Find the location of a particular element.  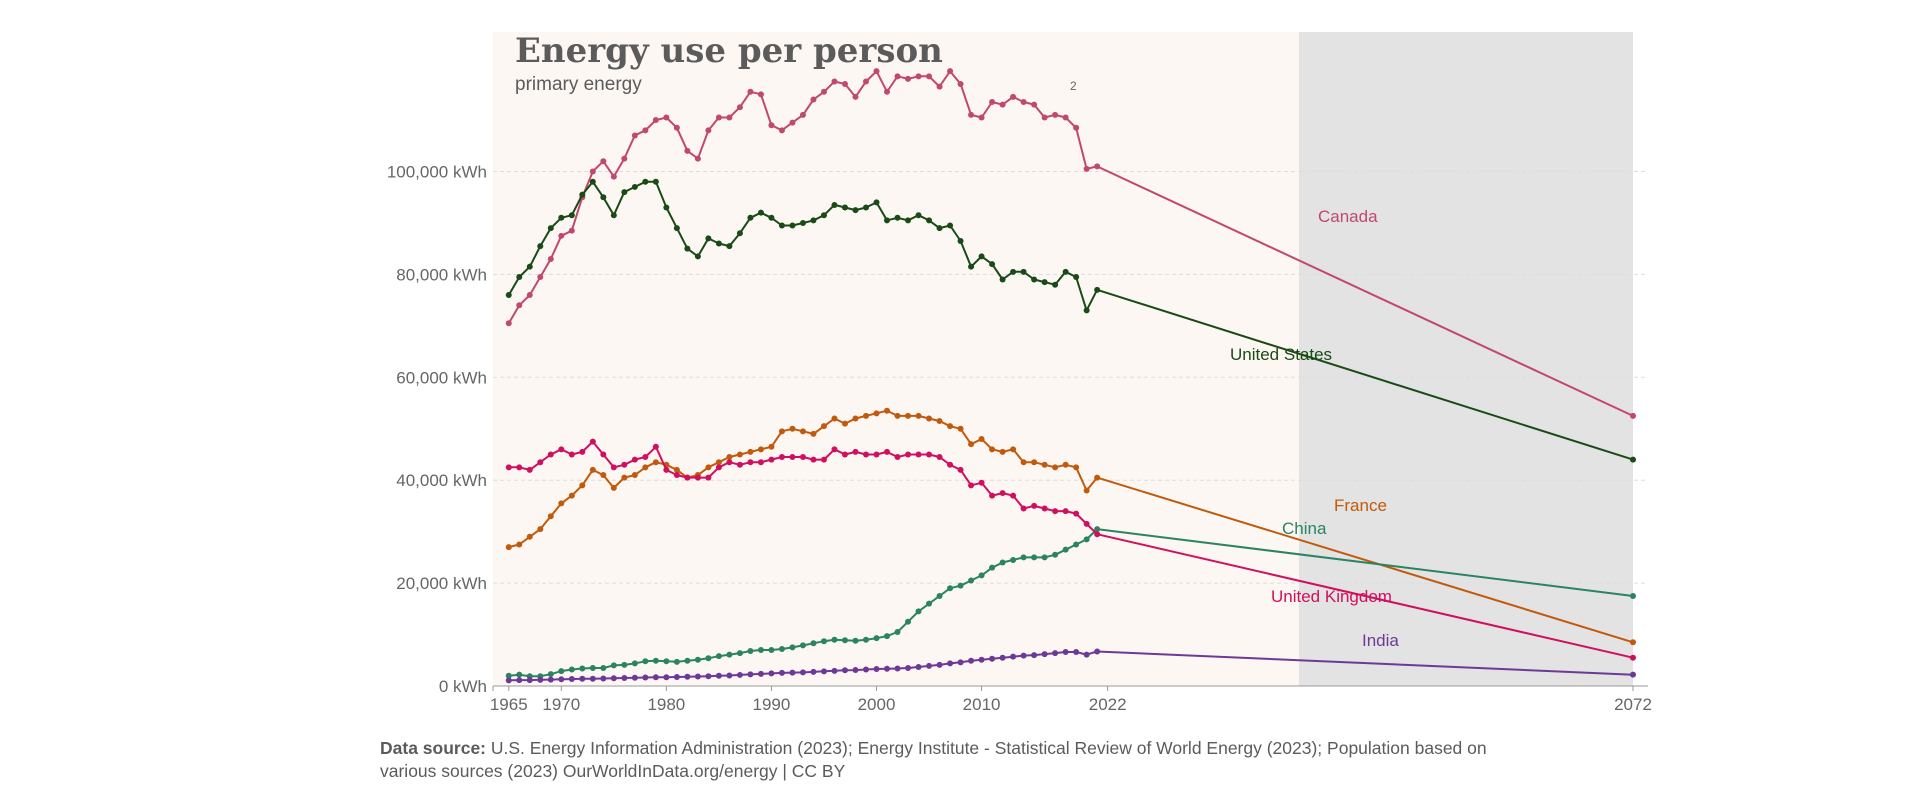

series-label: Canada is located at coordinates (1348, 216).